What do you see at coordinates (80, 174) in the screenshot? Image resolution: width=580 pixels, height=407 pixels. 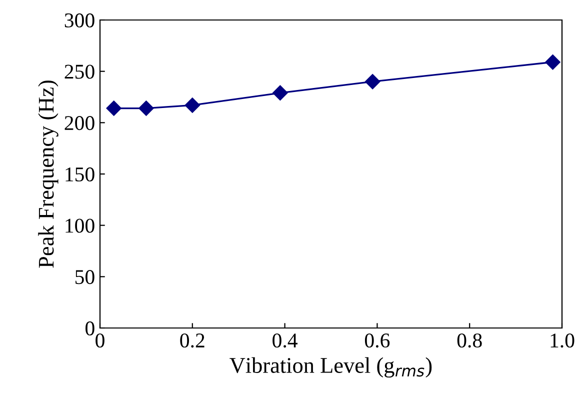 I see `y-tick-label: 150` at bounding box center [80, 174].